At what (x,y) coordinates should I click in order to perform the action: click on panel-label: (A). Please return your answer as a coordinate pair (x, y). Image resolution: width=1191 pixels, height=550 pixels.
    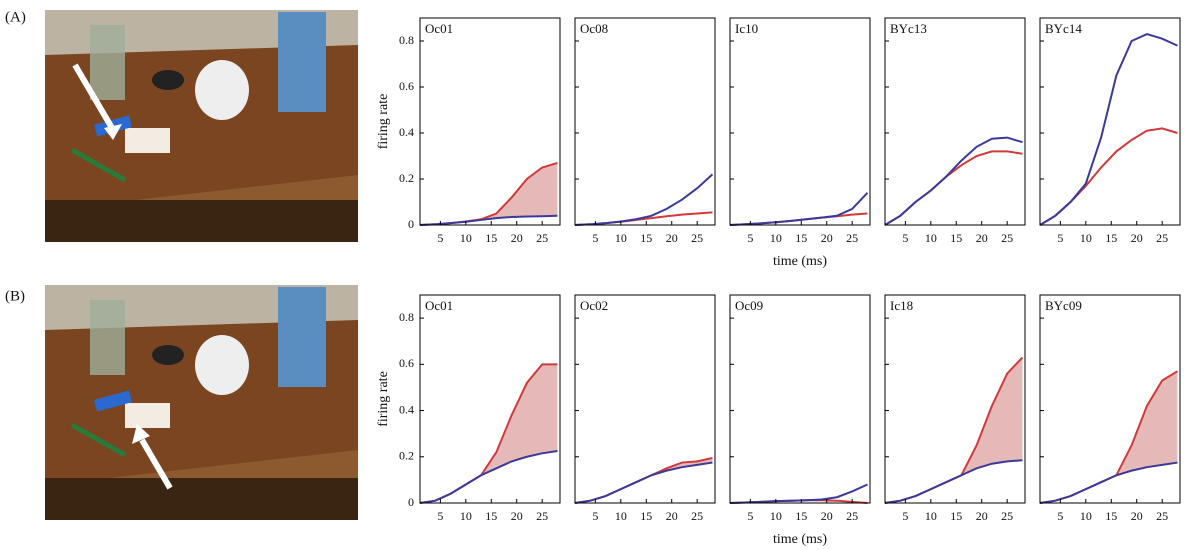
    Looking at the image, I should click on (15, 17).